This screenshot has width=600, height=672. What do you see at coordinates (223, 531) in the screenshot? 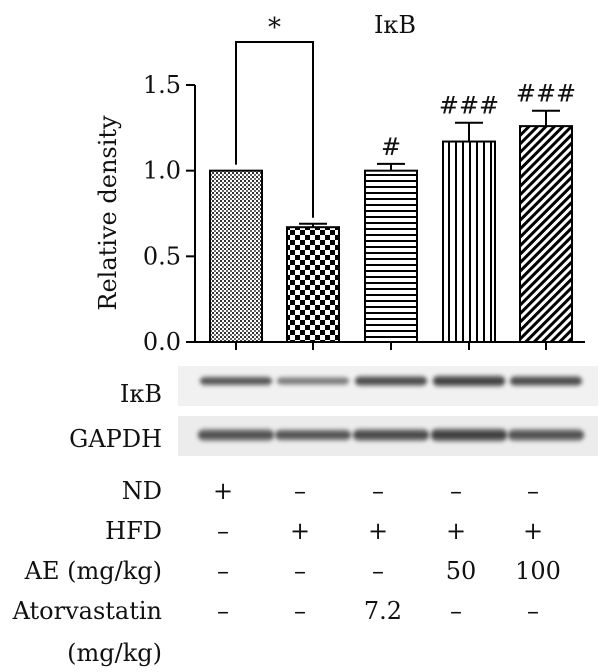
I see `condition-value-1-0: –` at bounding box center [223, 531].